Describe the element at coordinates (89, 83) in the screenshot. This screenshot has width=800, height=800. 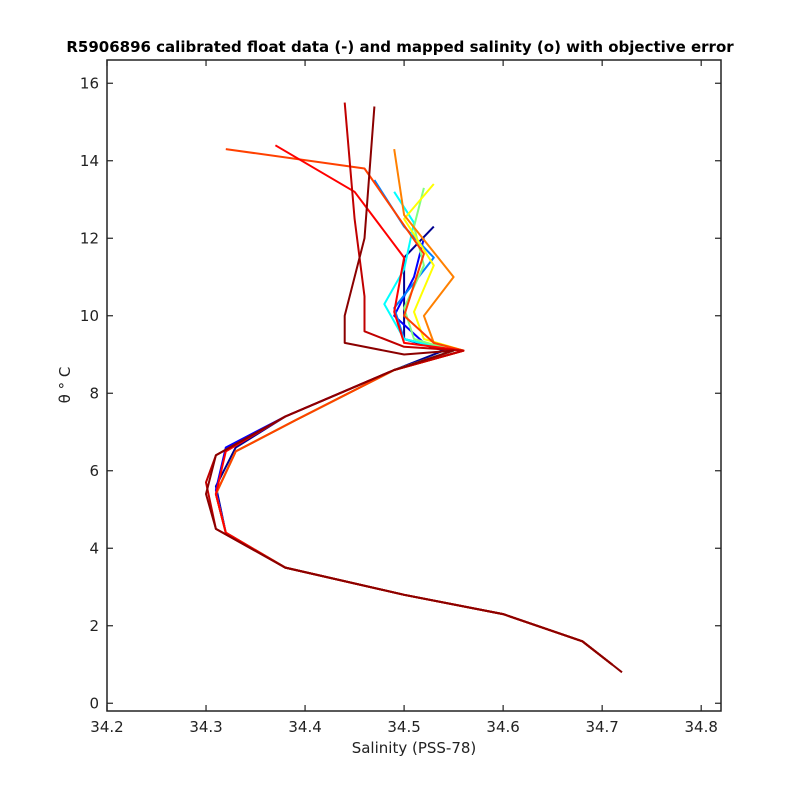
I see `y-tick-label-8: 16` at that location.